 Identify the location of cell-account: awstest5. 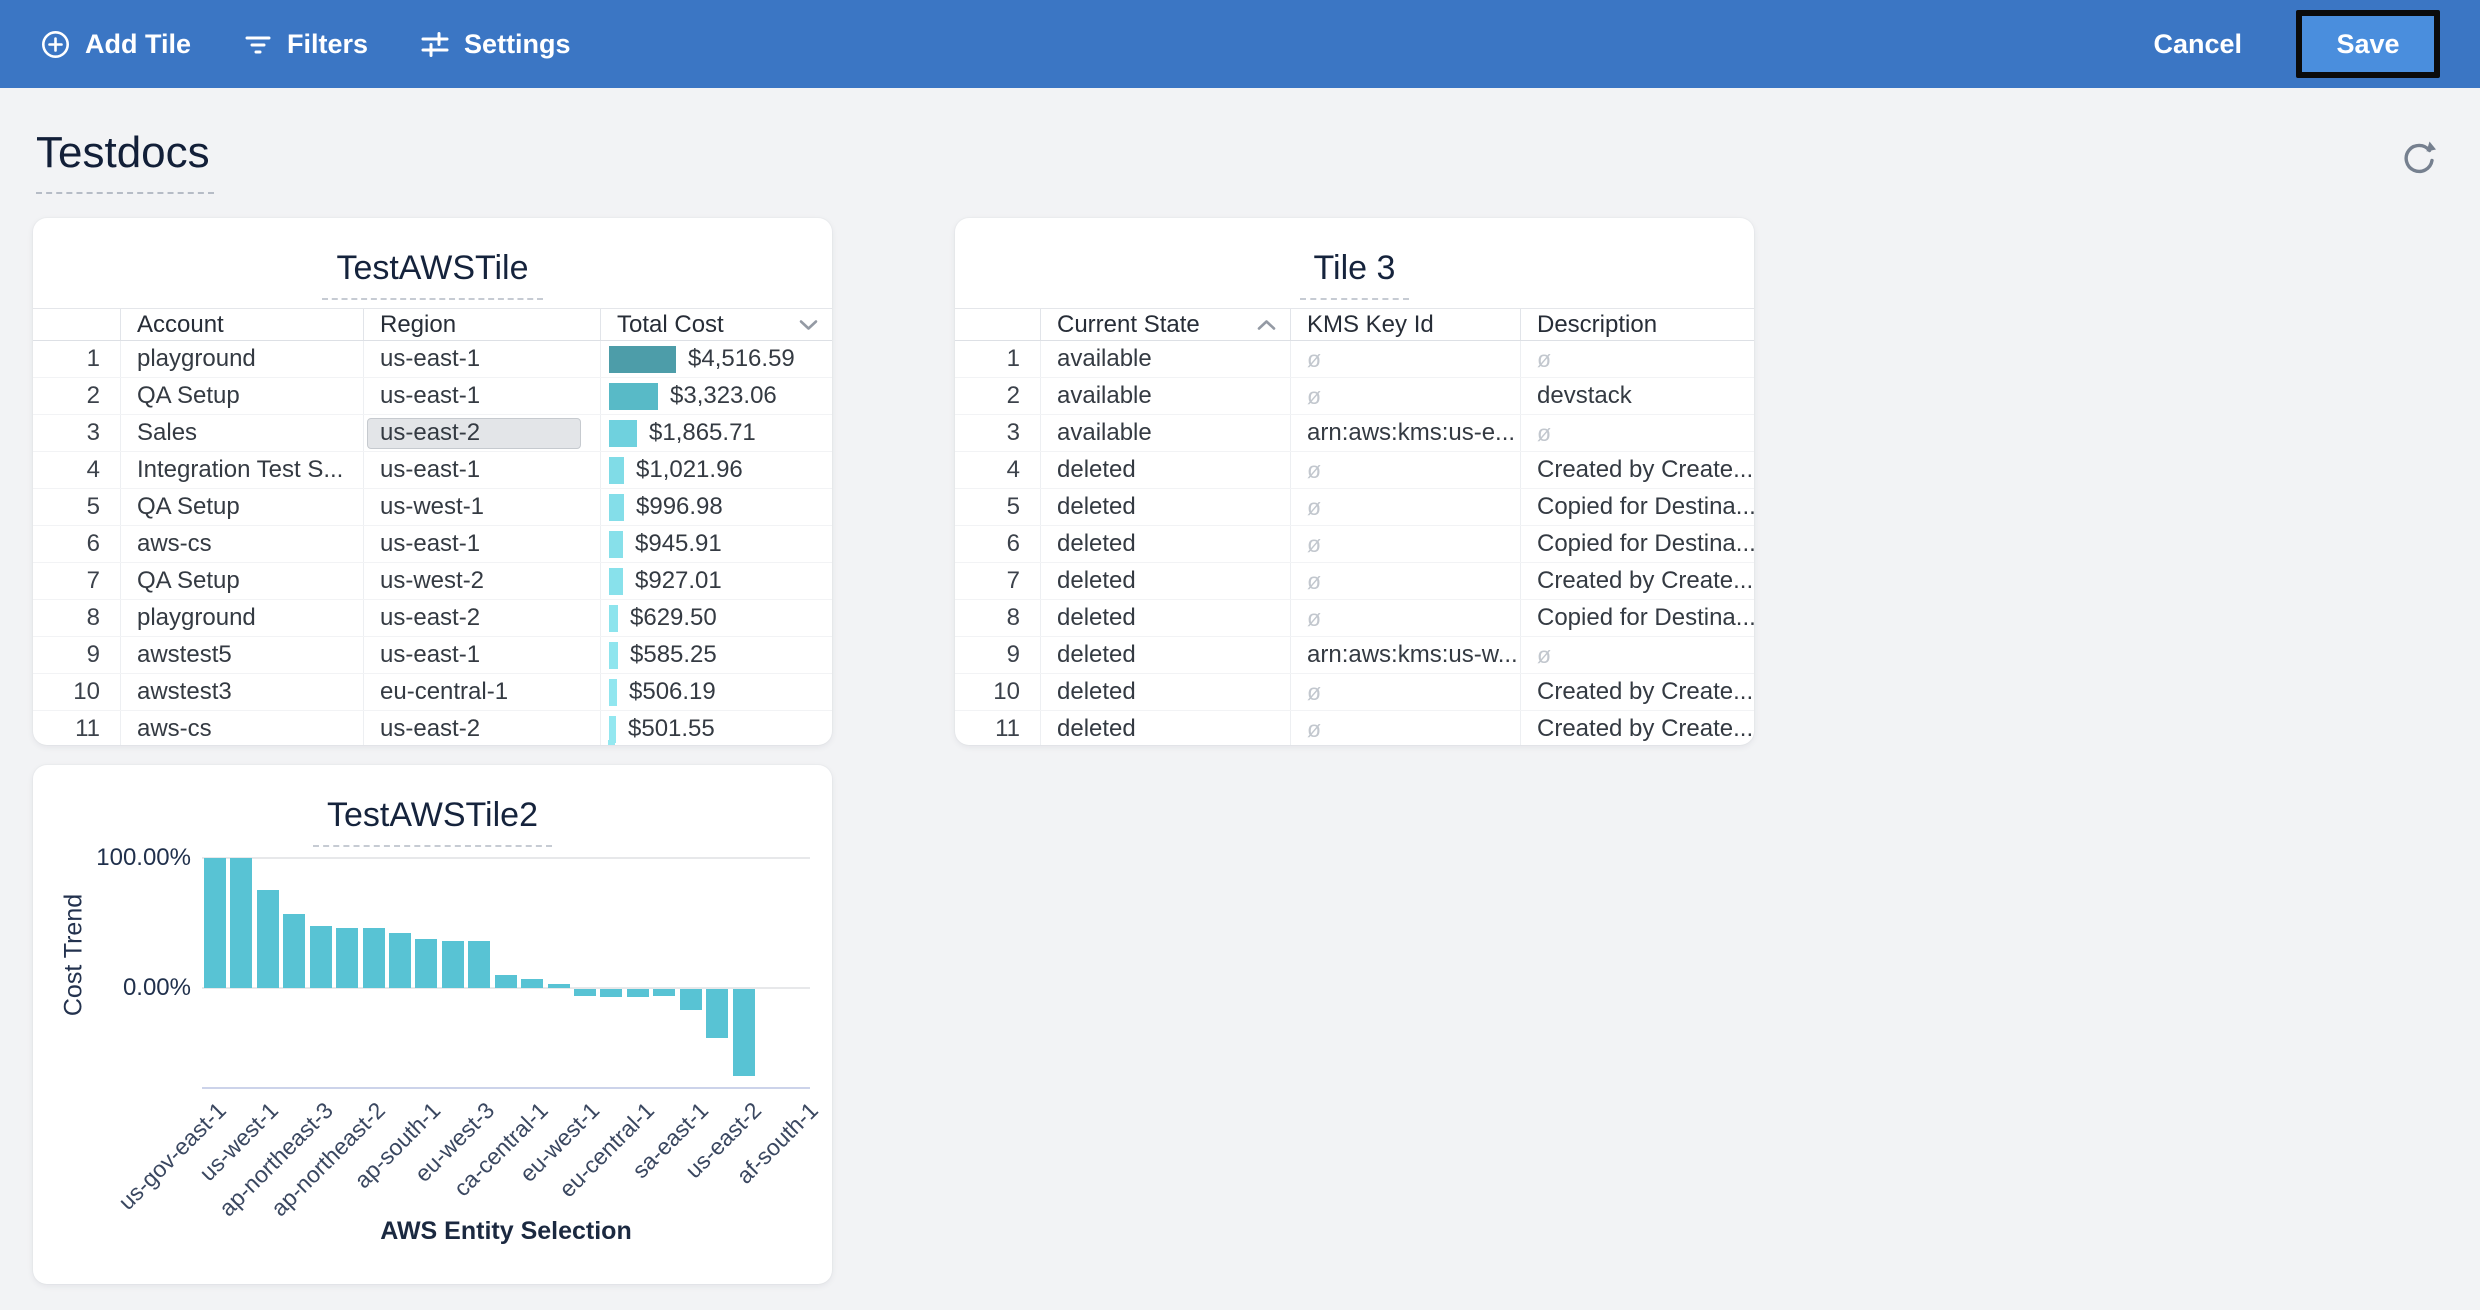
(241, 655).